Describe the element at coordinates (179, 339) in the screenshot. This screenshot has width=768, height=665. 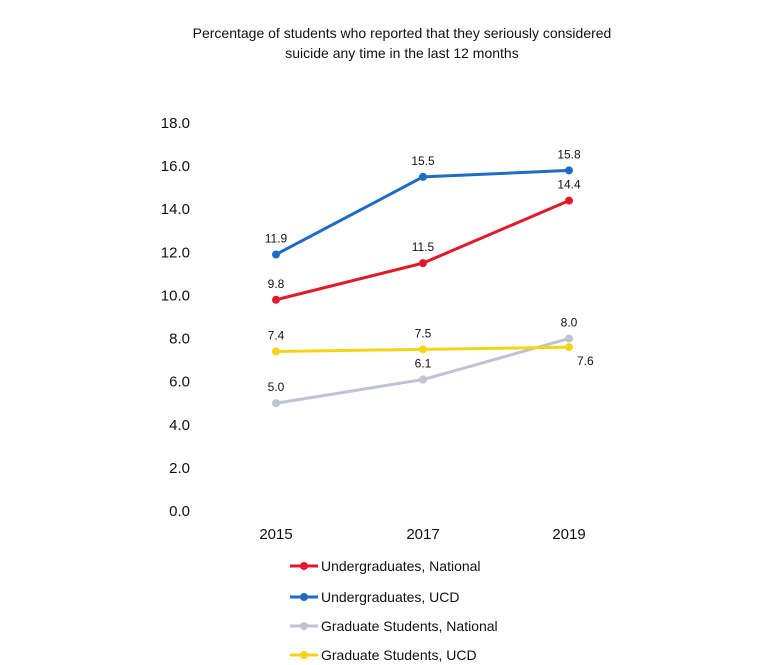
I see `y-tick-label: 8.0` at that location.